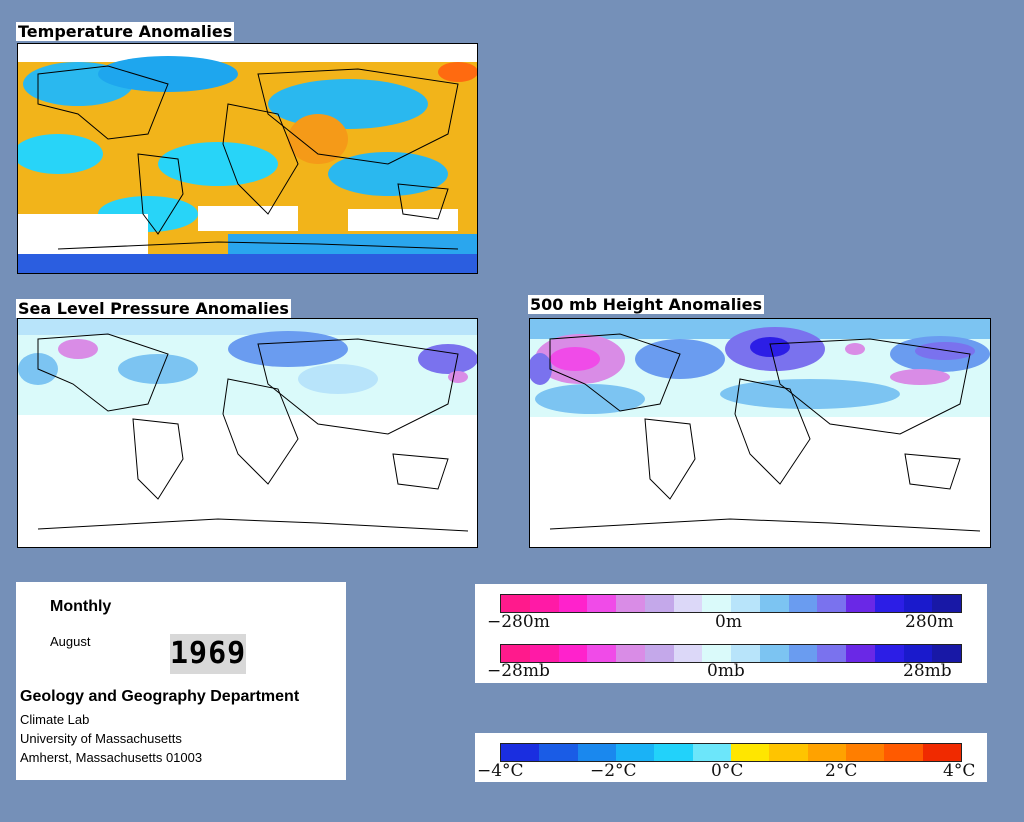 The image size is (1024, 822). What do you see at coordinates (518, 671) in the screenshot?
I see `pressure-min-label: −28mb` at bounding box center [518, 671].